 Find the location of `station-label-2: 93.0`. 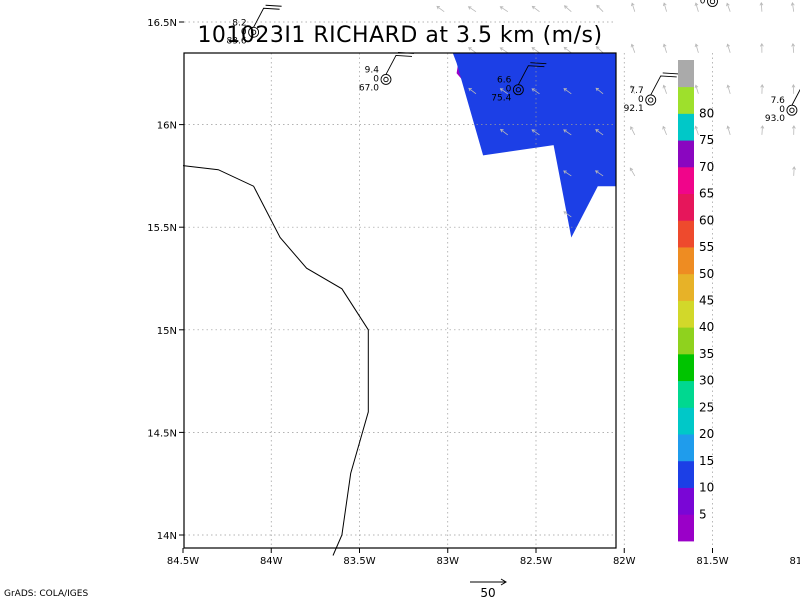

station-label-2: 93.0 is located at coordinates (775, 119).